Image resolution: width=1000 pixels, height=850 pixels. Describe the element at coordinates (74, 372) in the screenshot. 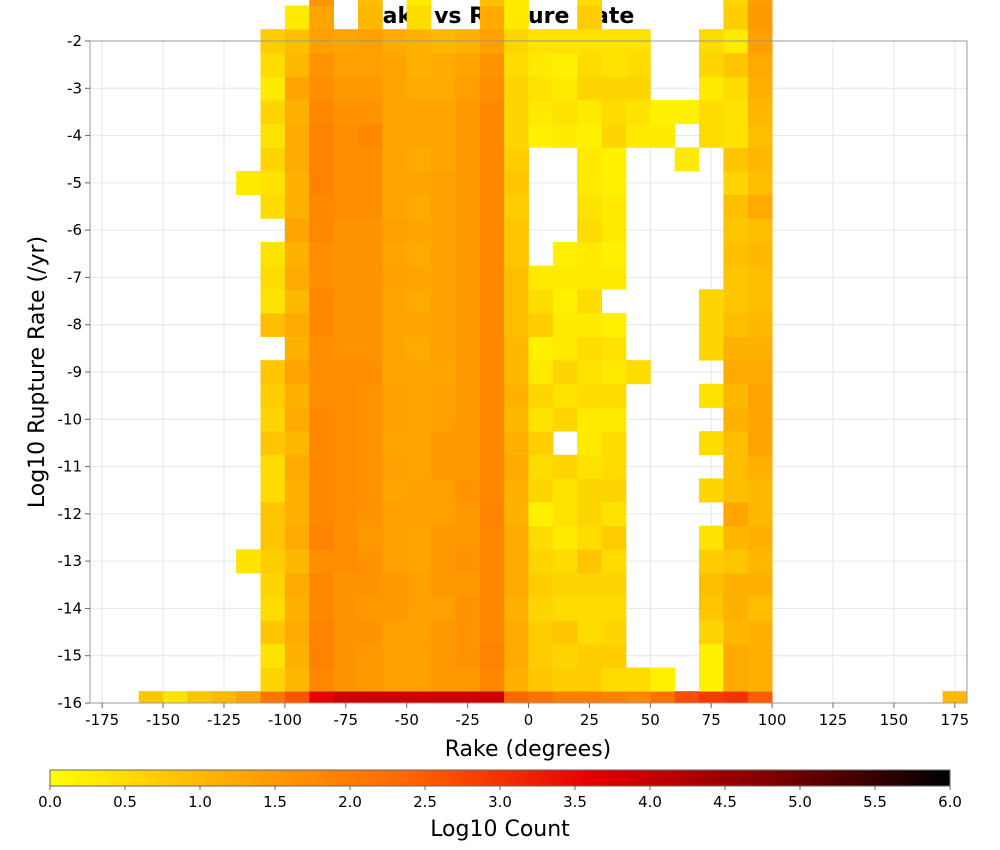

I see `y-axis-ticks: -2 -3 -4 -5 -6 -7 -8 -9 -10 -11 -12 -13 -14 -15 -16` at that location.